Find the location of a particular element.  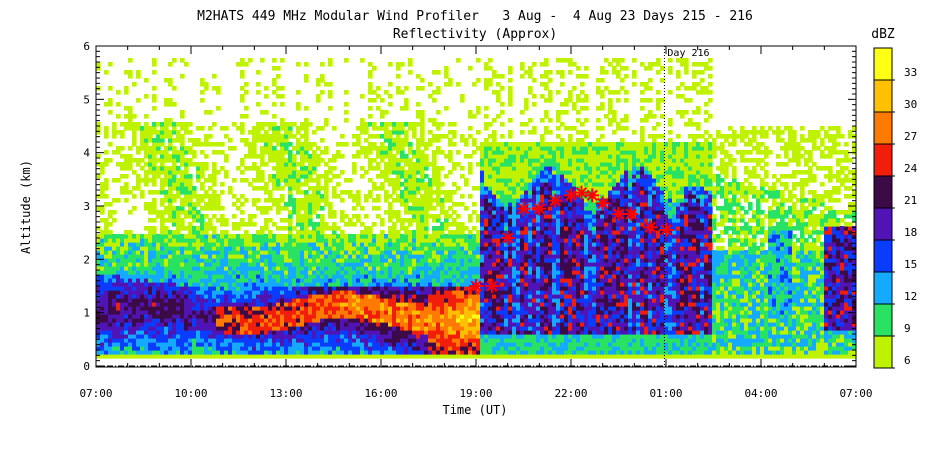

x-tick-label: 13:00 is located at coordinates (285, 393).